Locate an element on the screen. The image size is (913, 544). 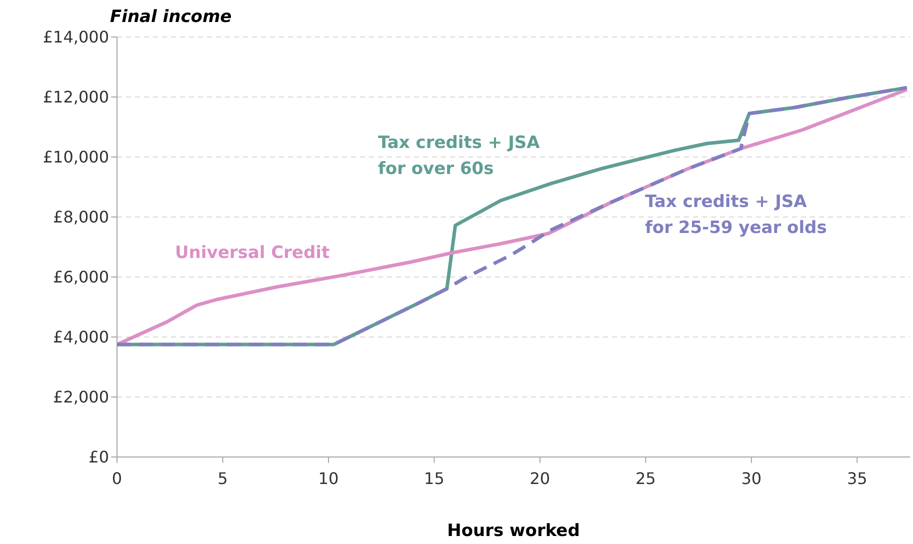
y-tick-label: £10,000 is located at coordinates (75, 157).